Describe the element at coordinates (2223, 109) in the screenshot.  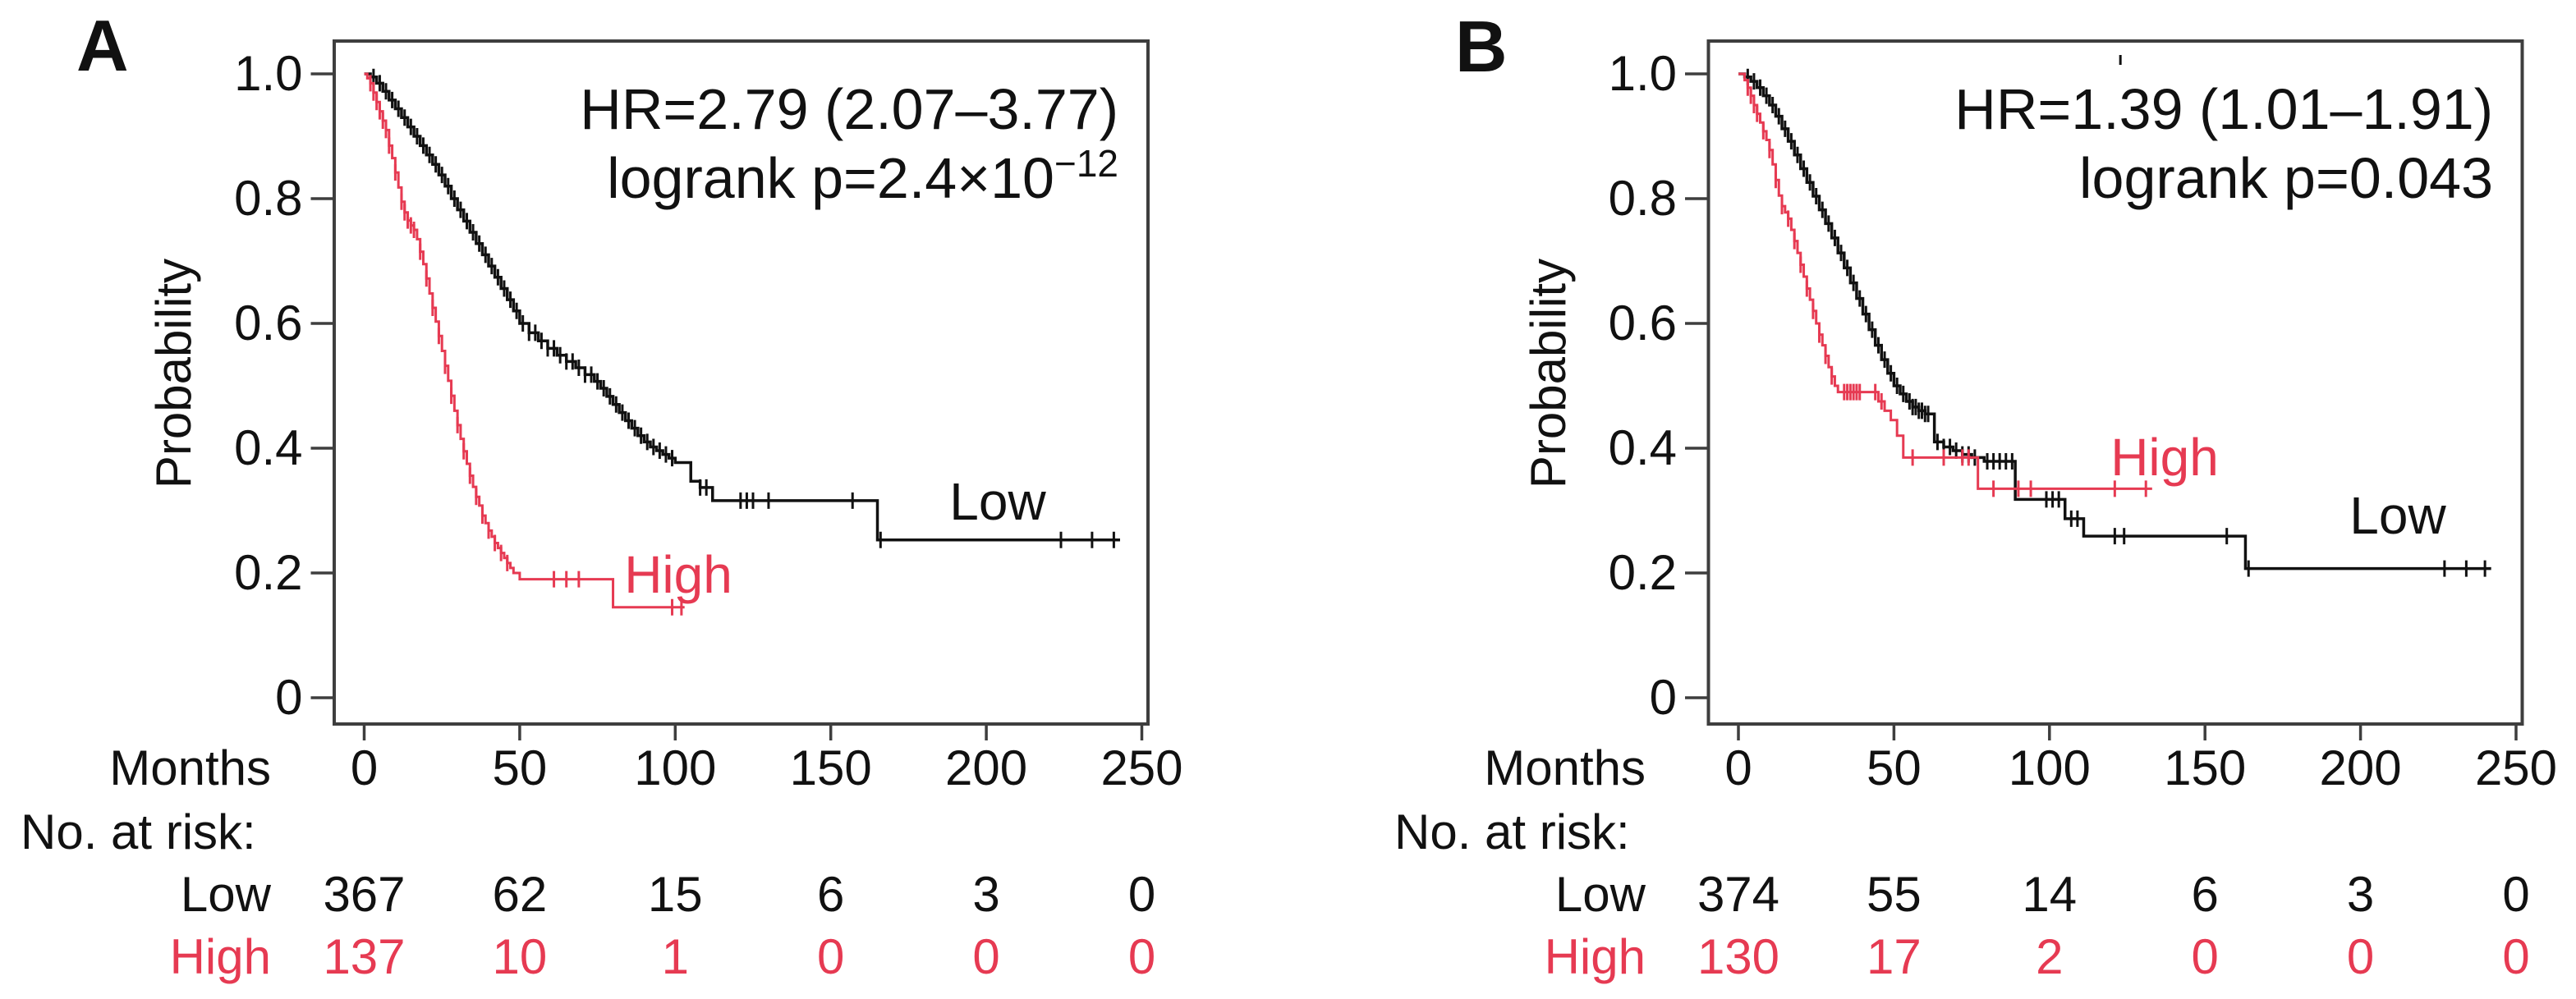
I see `panel-b-hr-annotation: HR=1.39 (1.01–1.91)` at that location.